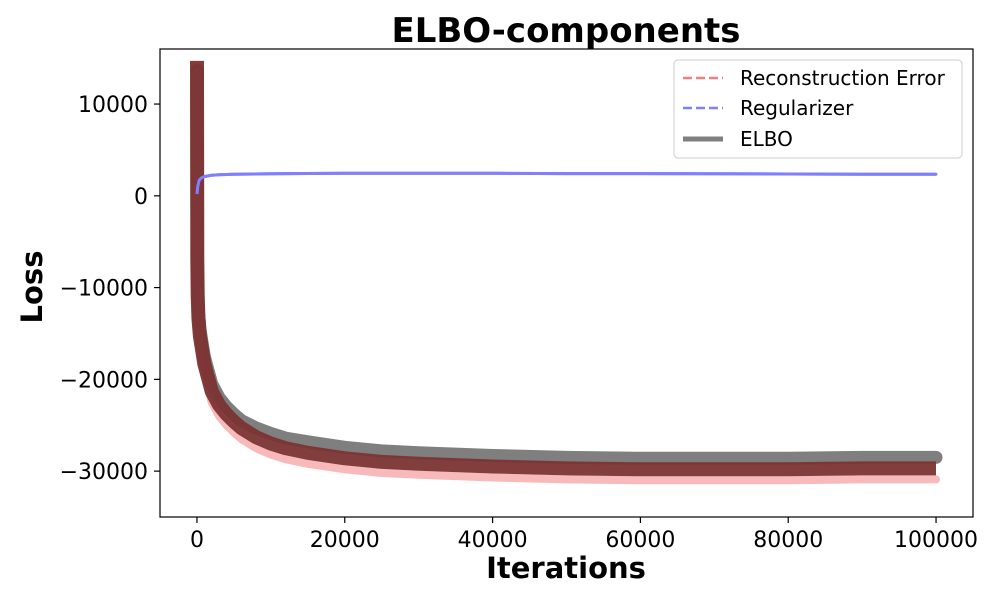 This screenshot has height=600, width=1000. Describe the element at coordinates (32, 287) in the screenshot. I see `y-axis-label: Loss` at that location.